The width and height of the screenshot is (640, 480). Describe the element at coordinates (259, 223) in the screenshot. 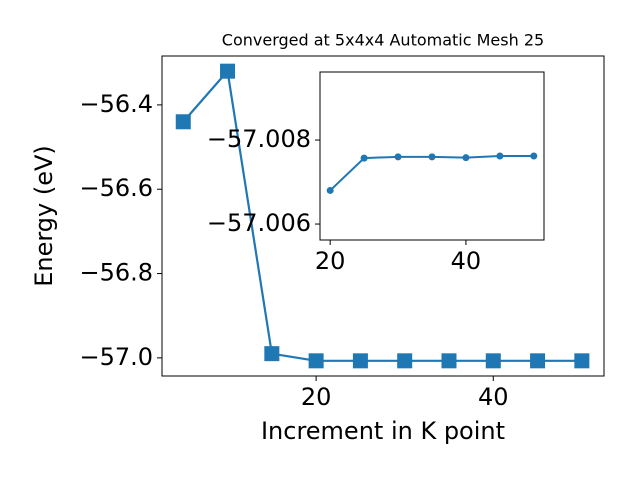

I see `y-tick-label: −57.006` at that location.